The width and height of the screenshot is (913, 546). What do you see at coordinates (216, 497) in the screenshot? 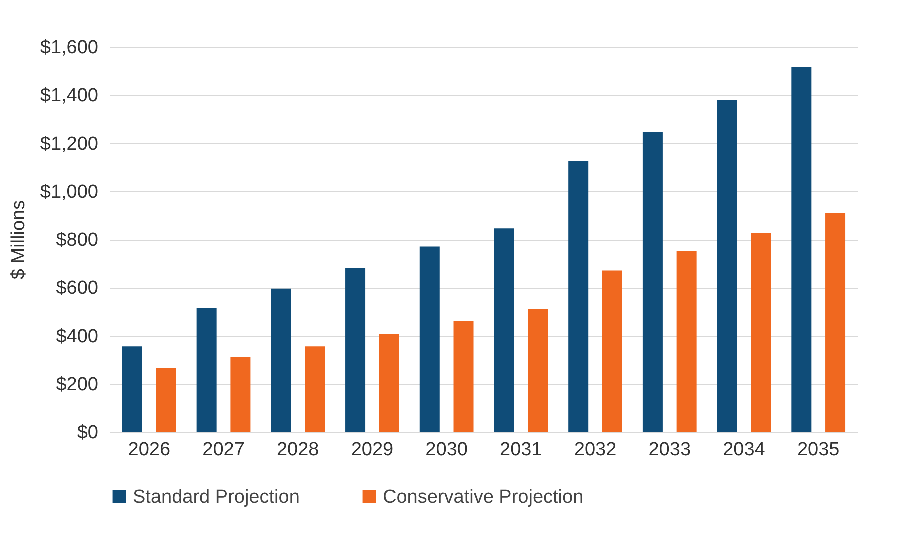
I see `legend-label: Standard Projection` at bounding box center [216, 497].